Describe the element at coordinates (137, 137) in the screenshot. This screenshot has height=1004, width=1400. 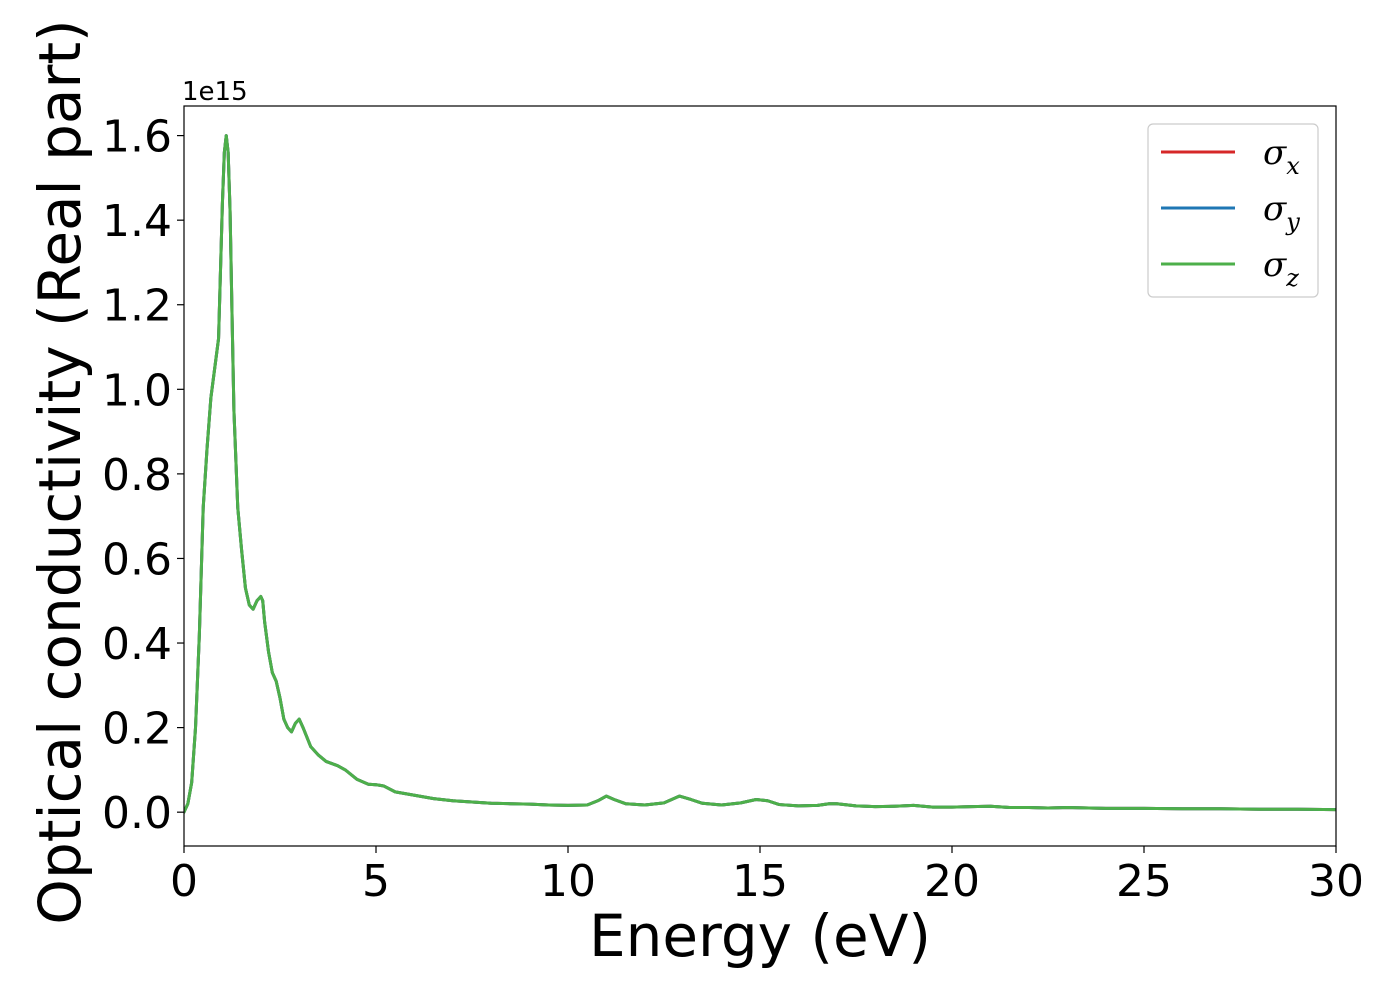
I see `y-tick-label: 1.6` at that location.